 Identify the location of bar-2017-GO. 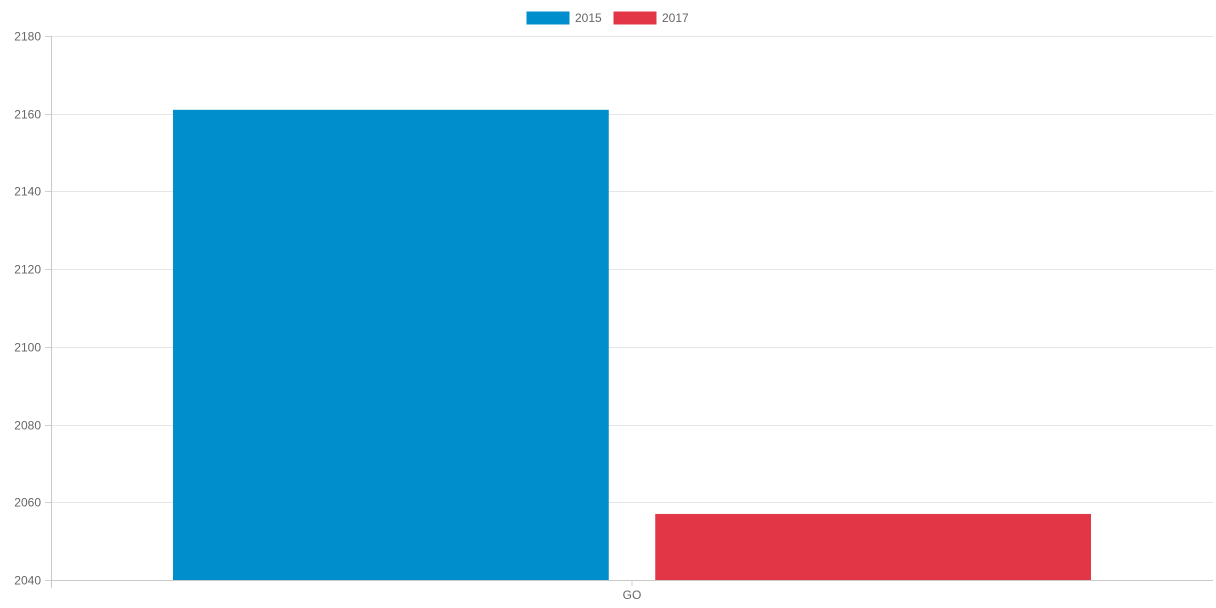
(873, 546).